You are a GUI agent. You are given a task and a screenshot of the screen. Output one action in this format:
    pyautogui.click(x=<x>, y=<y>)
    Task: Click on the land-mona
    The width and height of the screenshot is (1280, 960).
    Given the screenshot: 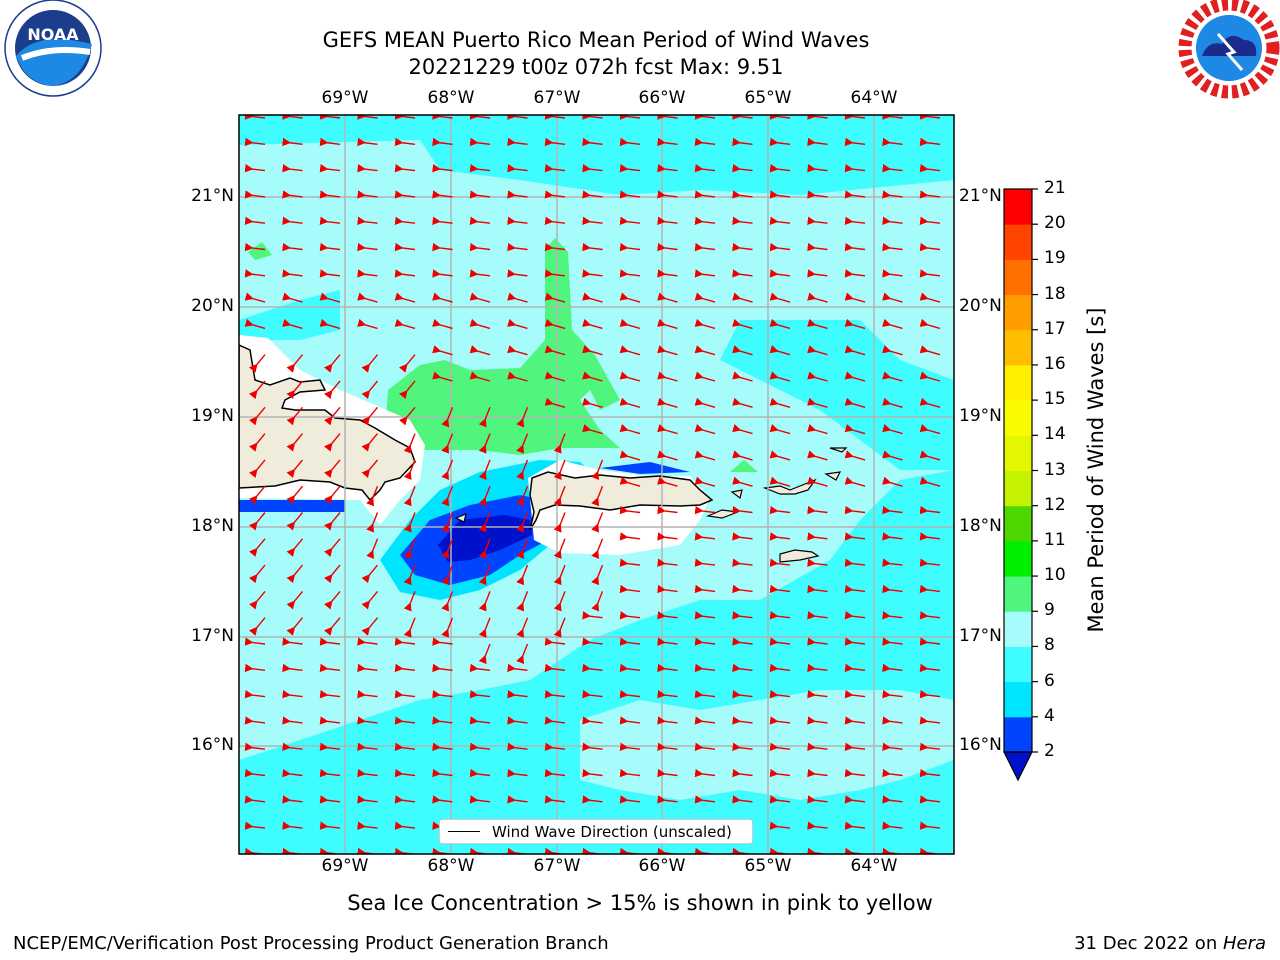 What is the action you would take?
    pyautogui.click(x=460, y=518)
    